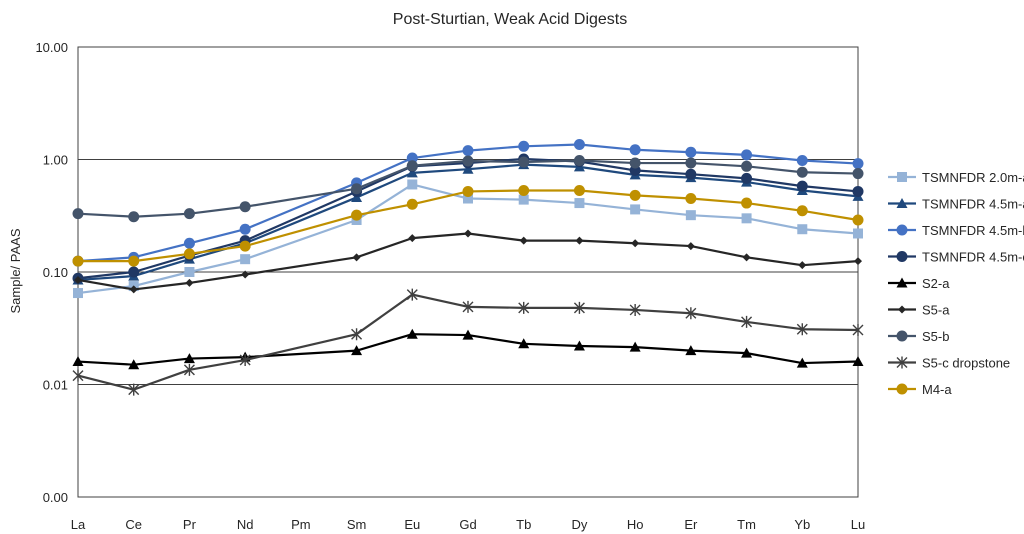 This screenshot has height=534, width=1024. What do you see at coordinates (55, 272) in the screenshot?
I see `y-tick-label: 0.10` at bounding box center [55, 272].